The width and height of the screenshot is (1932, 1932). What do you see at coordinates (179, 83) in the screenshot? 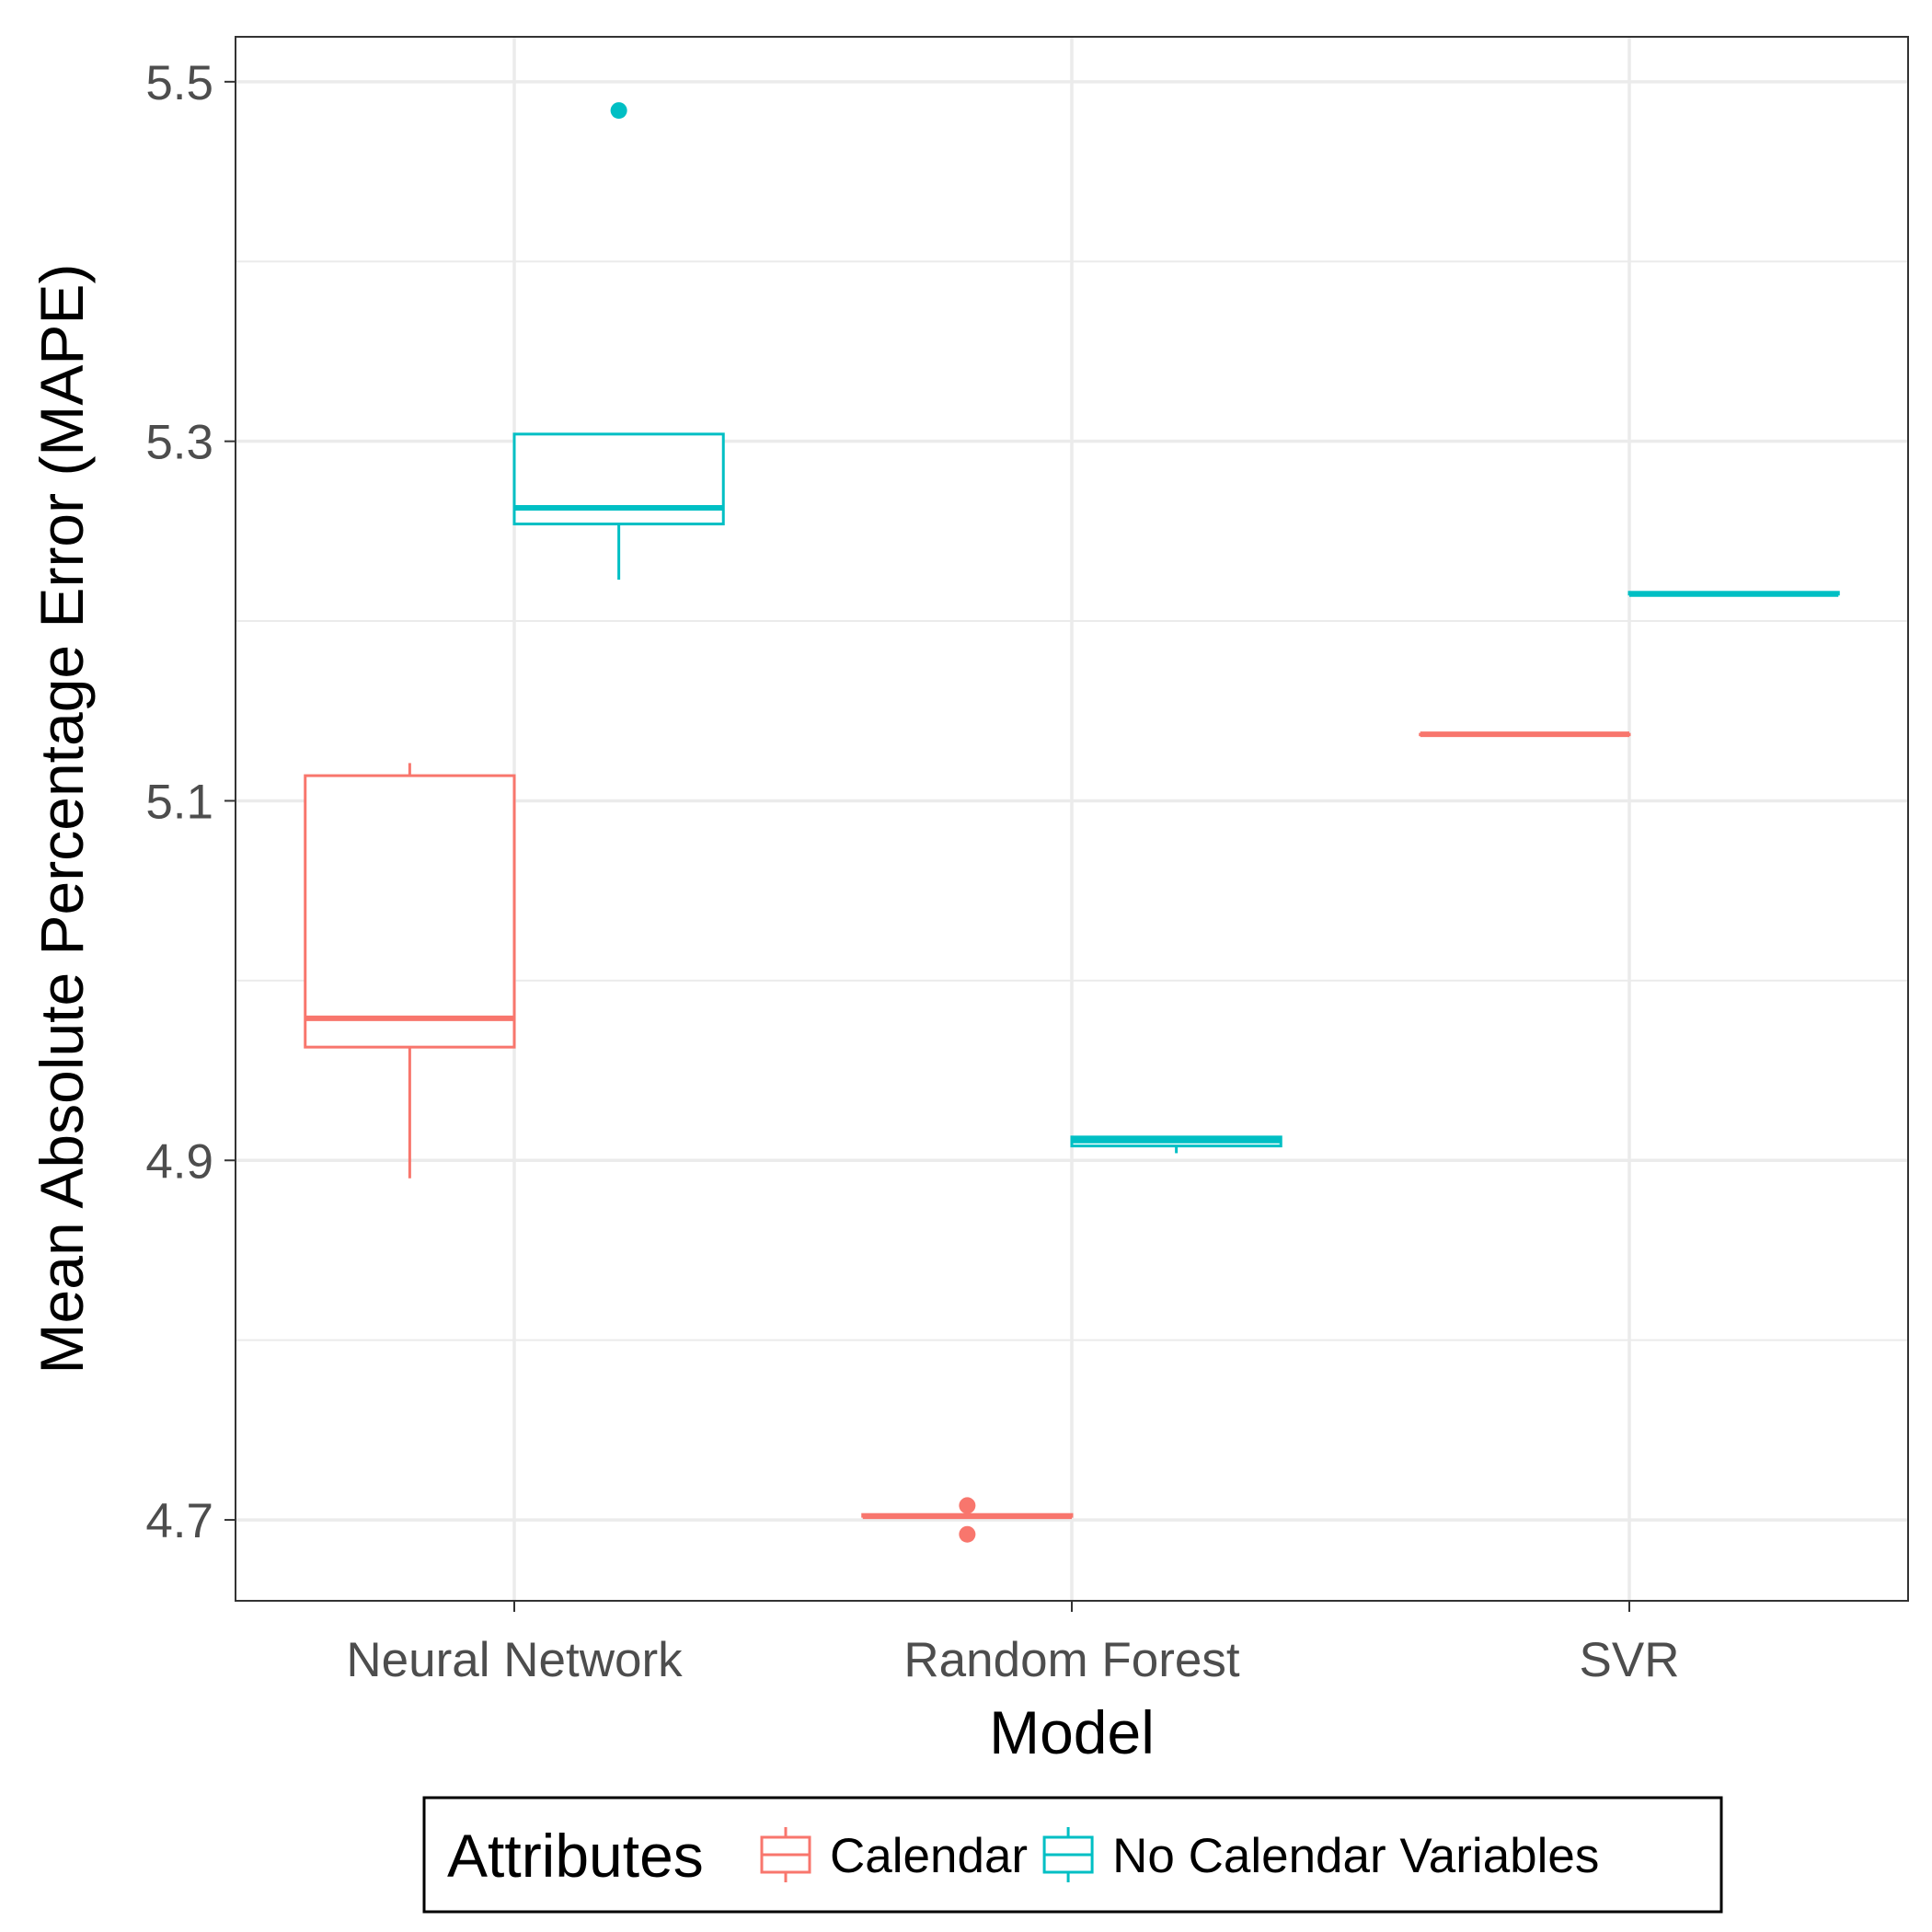
I see `y-tick-label: 5.5` at bounding box center [179, 83].